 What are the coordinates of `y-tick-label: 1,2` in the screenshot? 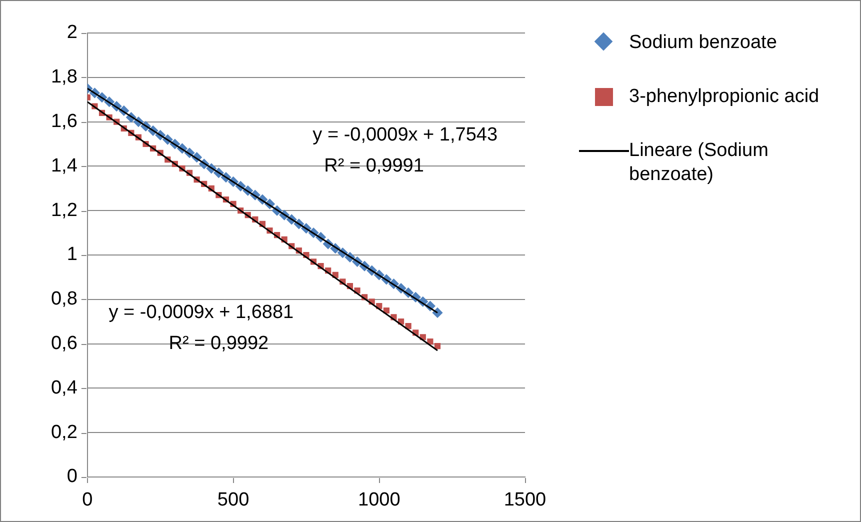 It's located at (64, 210).